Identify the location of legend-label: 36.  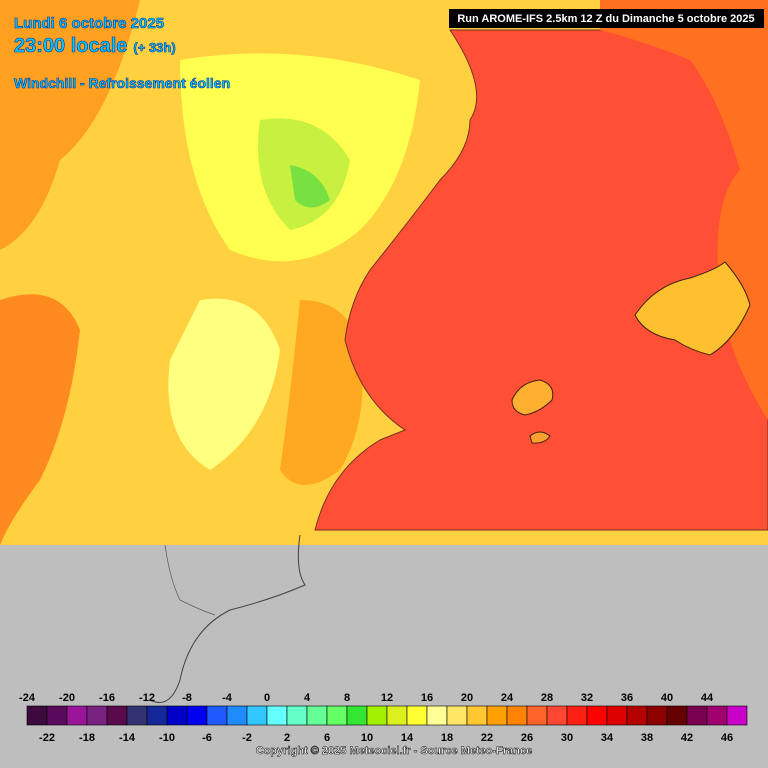
(627, 698).